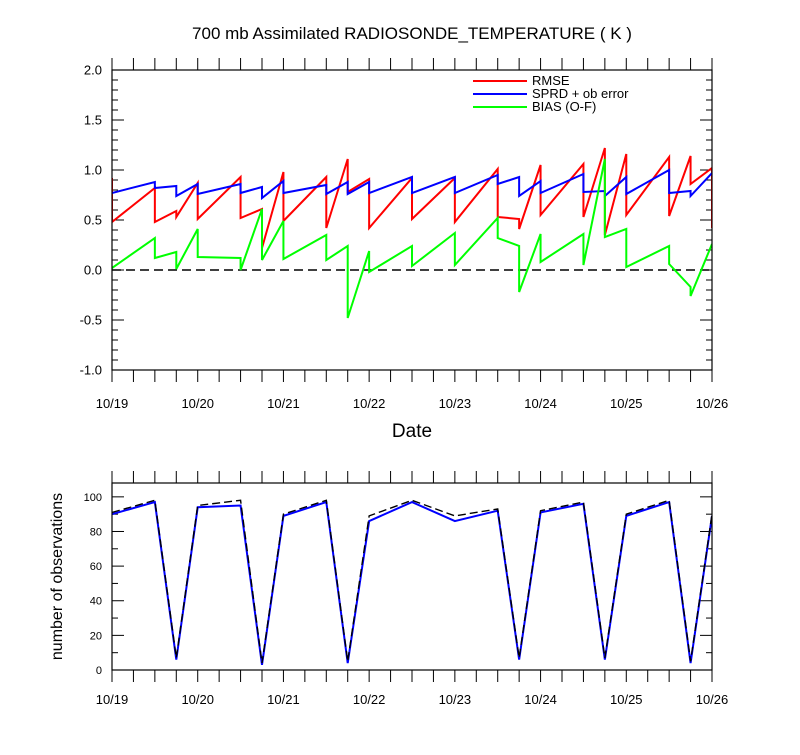  Describe the element at coordinates (580, 93) in the screenshot. I see `legend-label-sprd-ob-error: SPRD + ob error` at that location.